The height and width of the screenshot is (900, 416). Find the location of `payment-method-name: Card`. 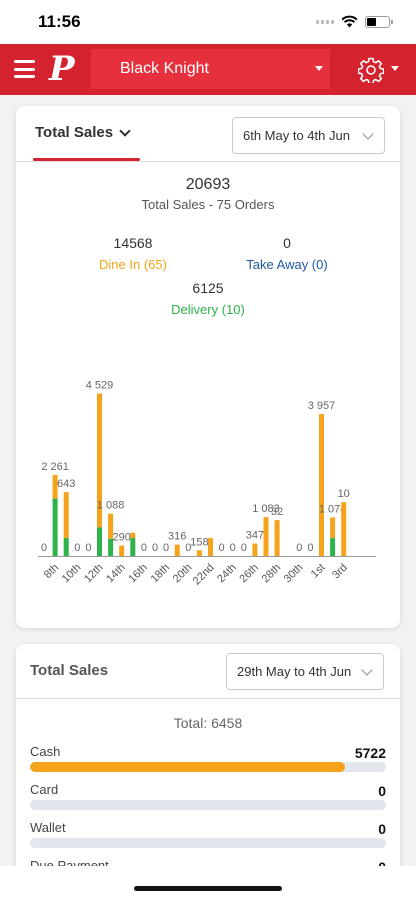

payment-method-name: Card is located at coordinates (44, 789).